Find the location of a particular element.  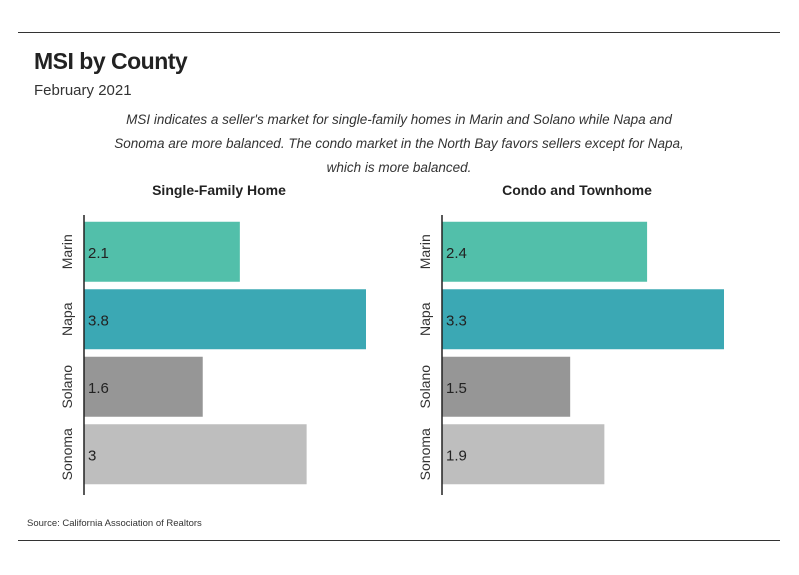

condo-townhome-chart-title: Condo and Townhome is located at coordinates (577, 190).